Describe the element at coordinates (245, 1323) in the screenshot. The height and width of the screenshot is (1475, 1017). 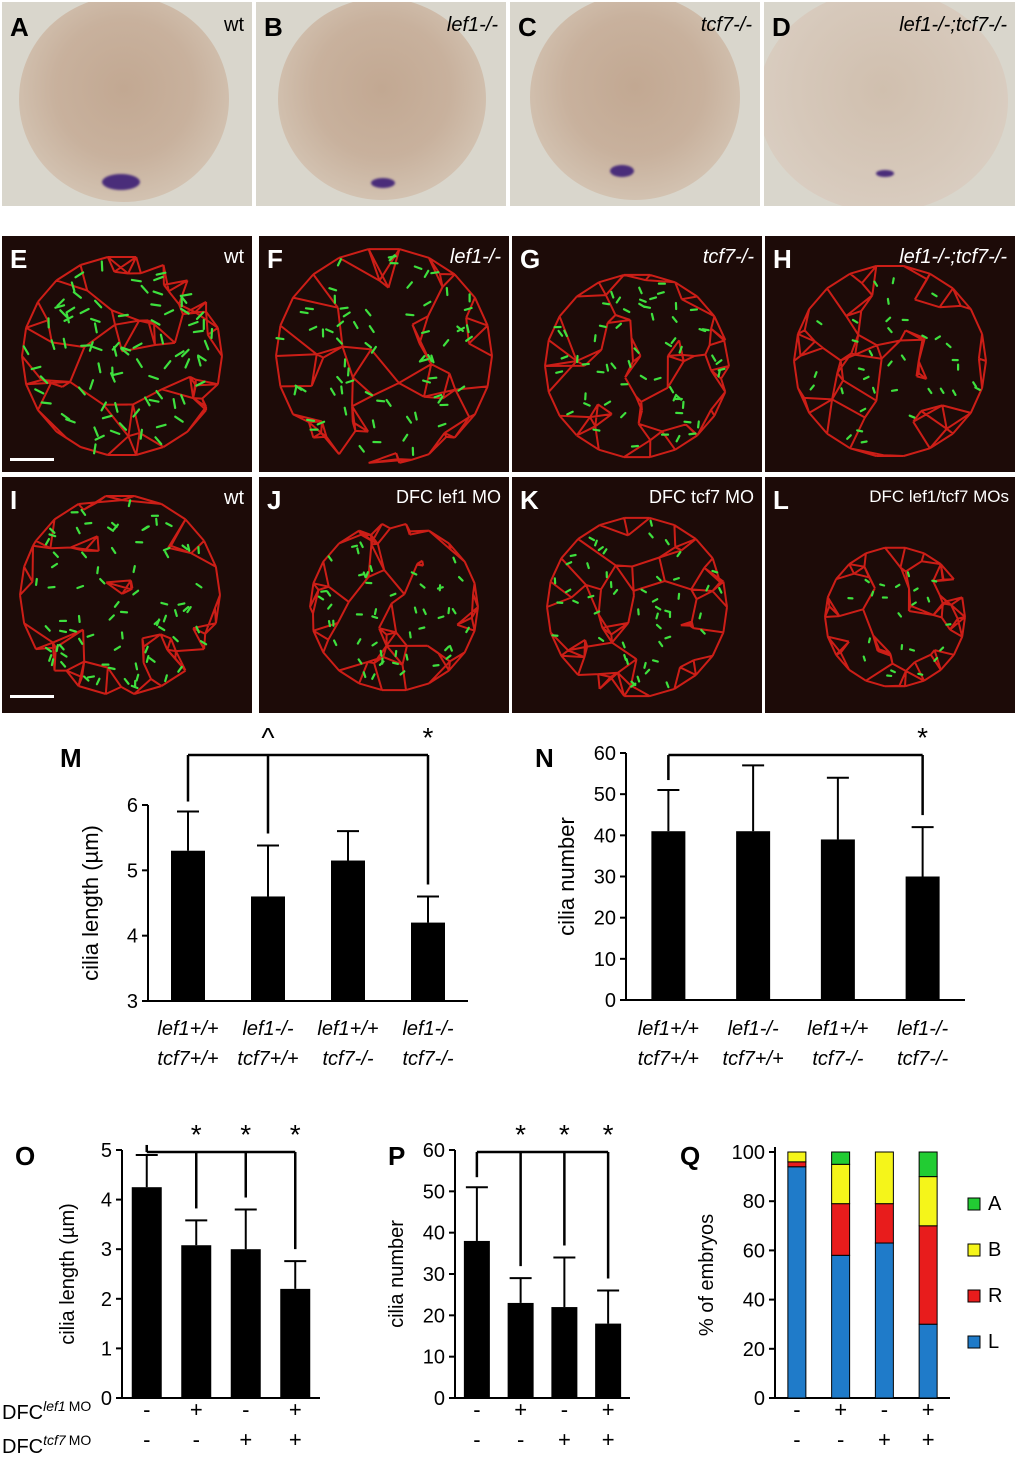
I see `bar` at that location.